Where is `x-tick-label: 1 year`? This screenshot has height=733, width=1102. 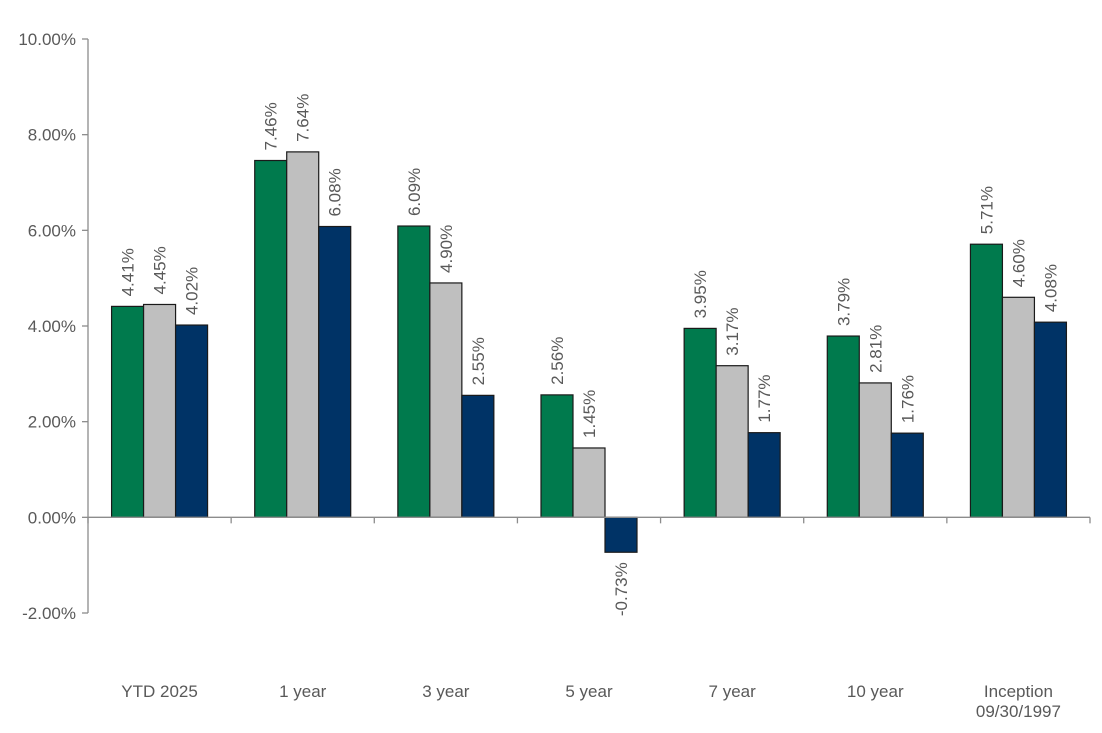
x-tick-label: 1 year is located at coordinates (303, 691).